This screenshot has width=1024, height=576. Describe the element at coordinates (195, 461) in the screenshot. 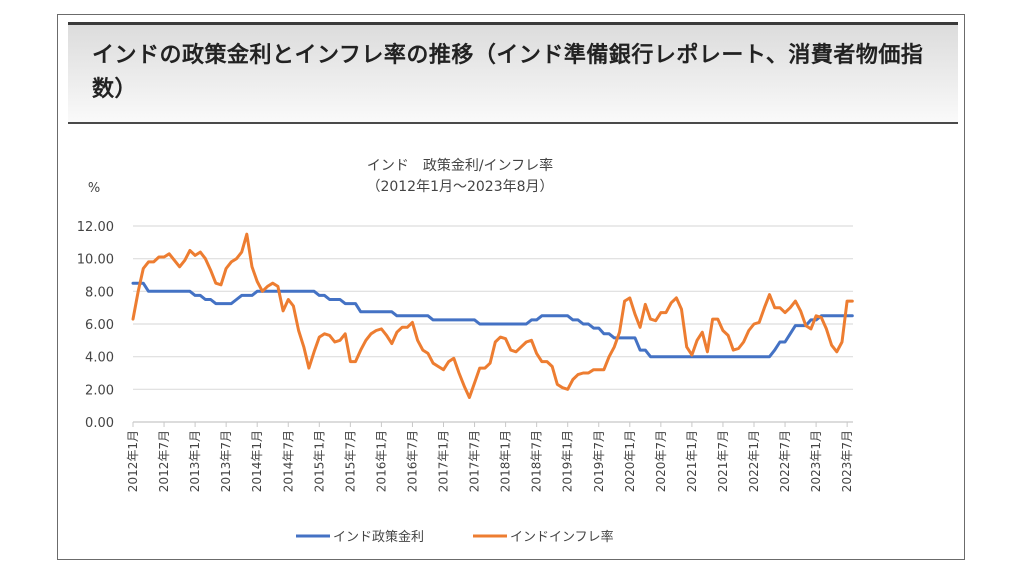

I see `x-tick-label: 2013年1月` at that location.